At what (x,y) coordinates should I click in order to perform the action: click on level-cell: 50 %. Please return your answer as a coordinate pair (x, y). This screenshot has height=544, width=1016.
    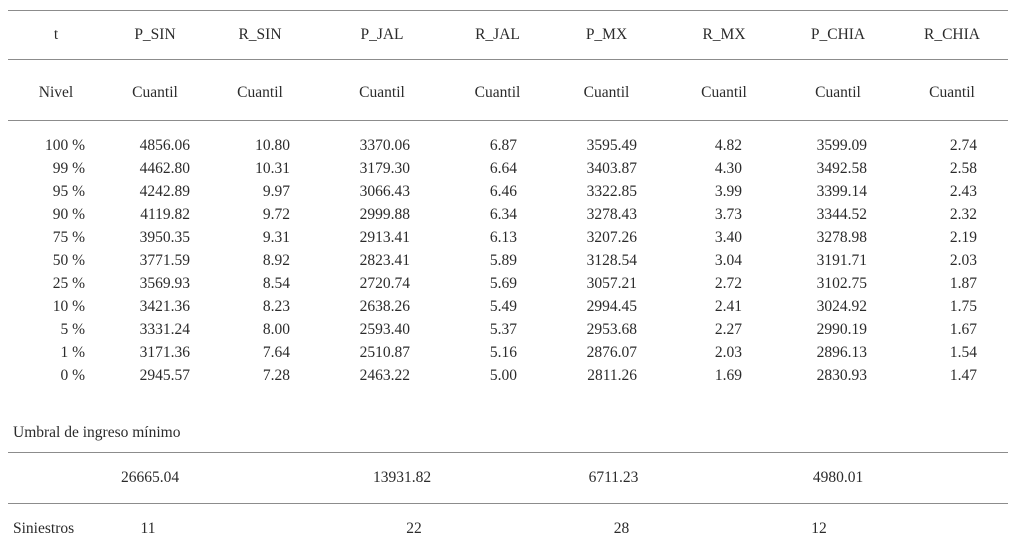
    Looking at the image, I should click on (68, 260).